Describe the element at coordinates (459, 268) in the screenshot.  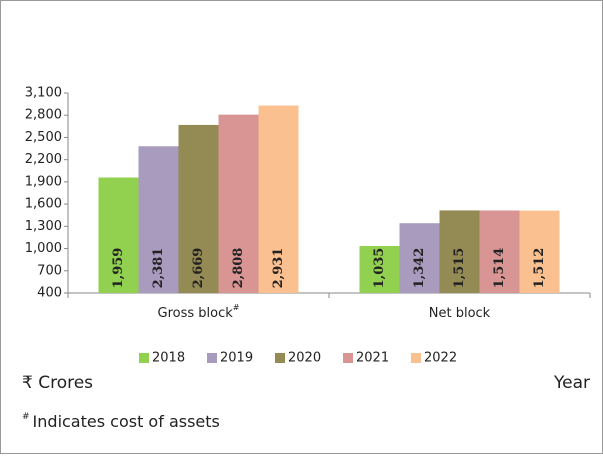
I see `value-label: 1,515` at that location.